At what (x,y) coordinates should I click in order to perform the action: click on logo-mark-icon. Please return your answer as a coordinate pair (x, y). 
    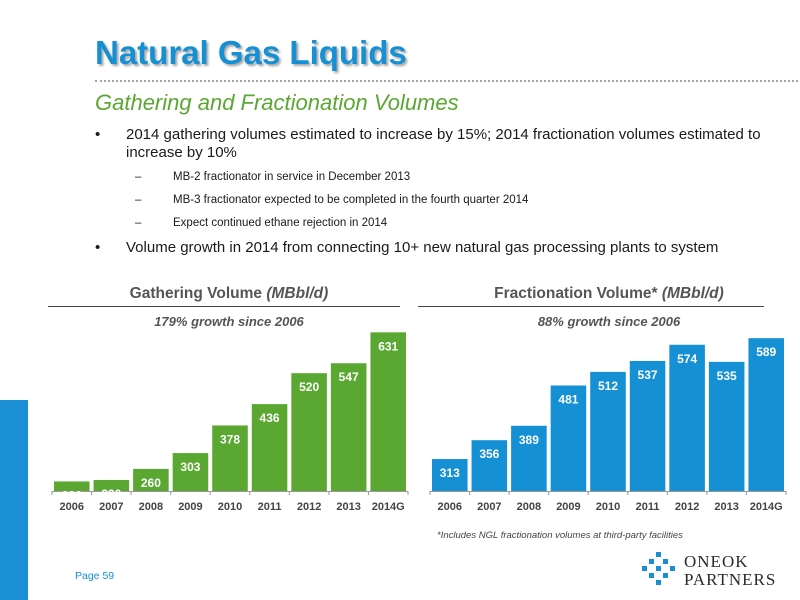
    Looking at the image, I should click on (658, 568).